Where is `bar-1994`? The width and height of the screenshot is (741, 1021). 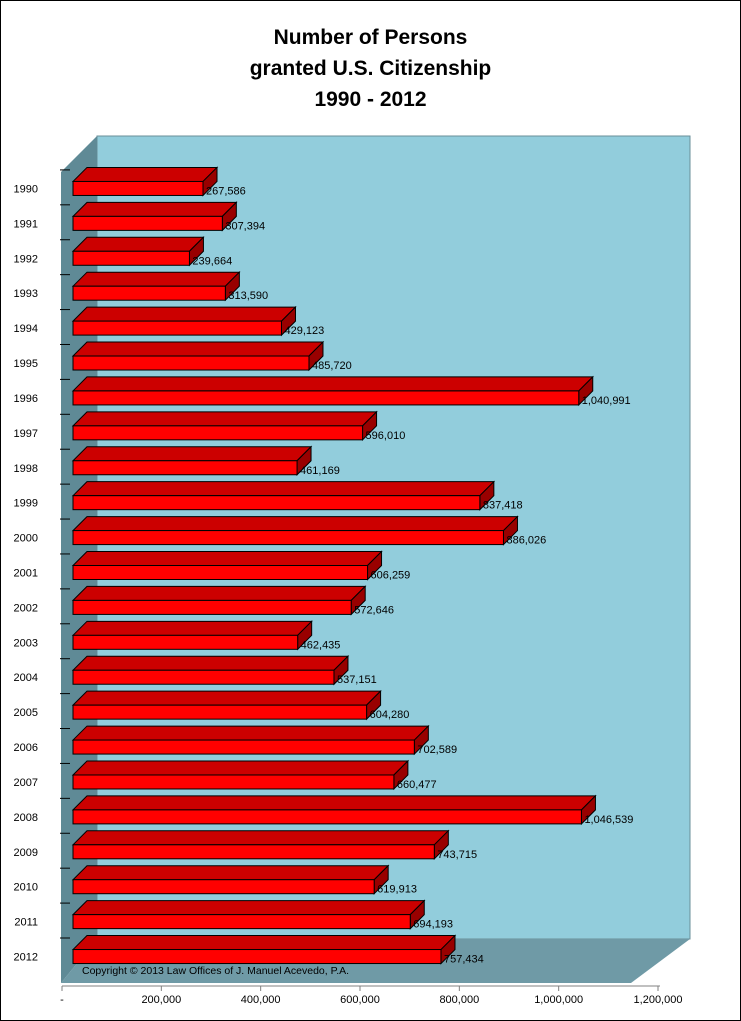
bar-1994 is located at coordinates (177, 328).